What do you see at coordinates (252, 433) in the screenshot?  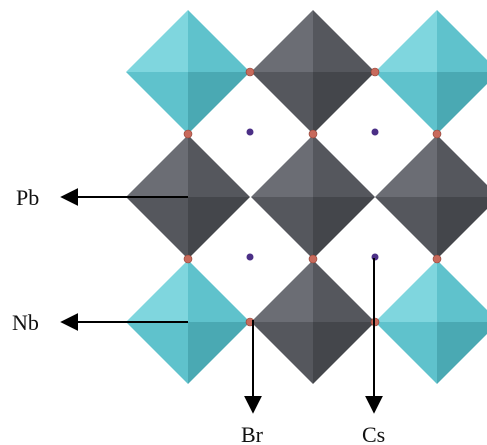 I see `br-label: Br` at bounding box center [252, 433].